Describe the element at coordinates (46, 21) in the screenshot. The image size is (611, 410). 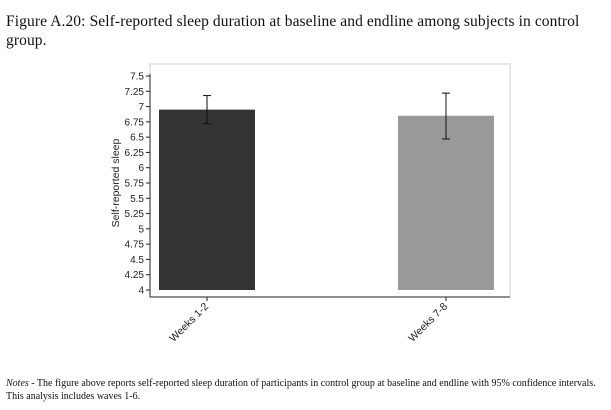
I see `figure-caption-label: Figure A.20:` at that location.